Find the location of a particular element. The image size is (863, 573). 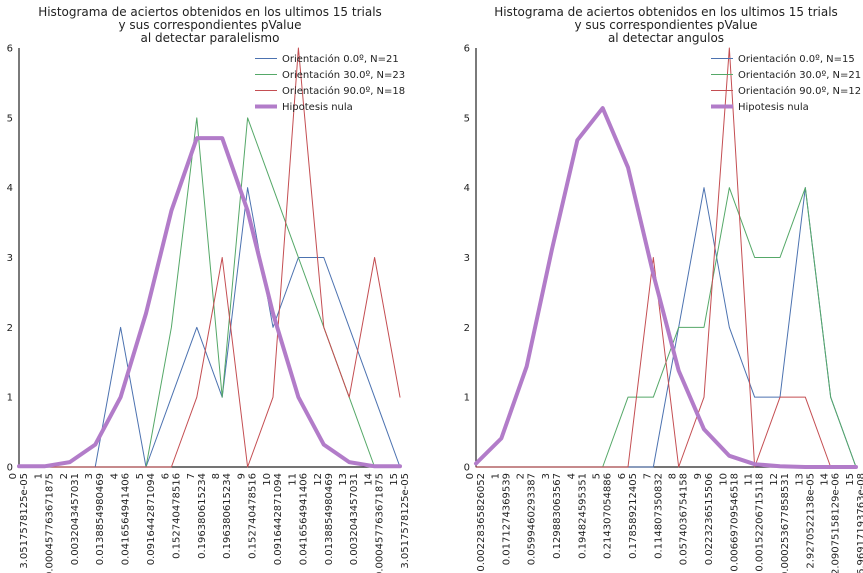

legend-label: Orientación 0.0º, N=15 is located at coordinates (796, 59).